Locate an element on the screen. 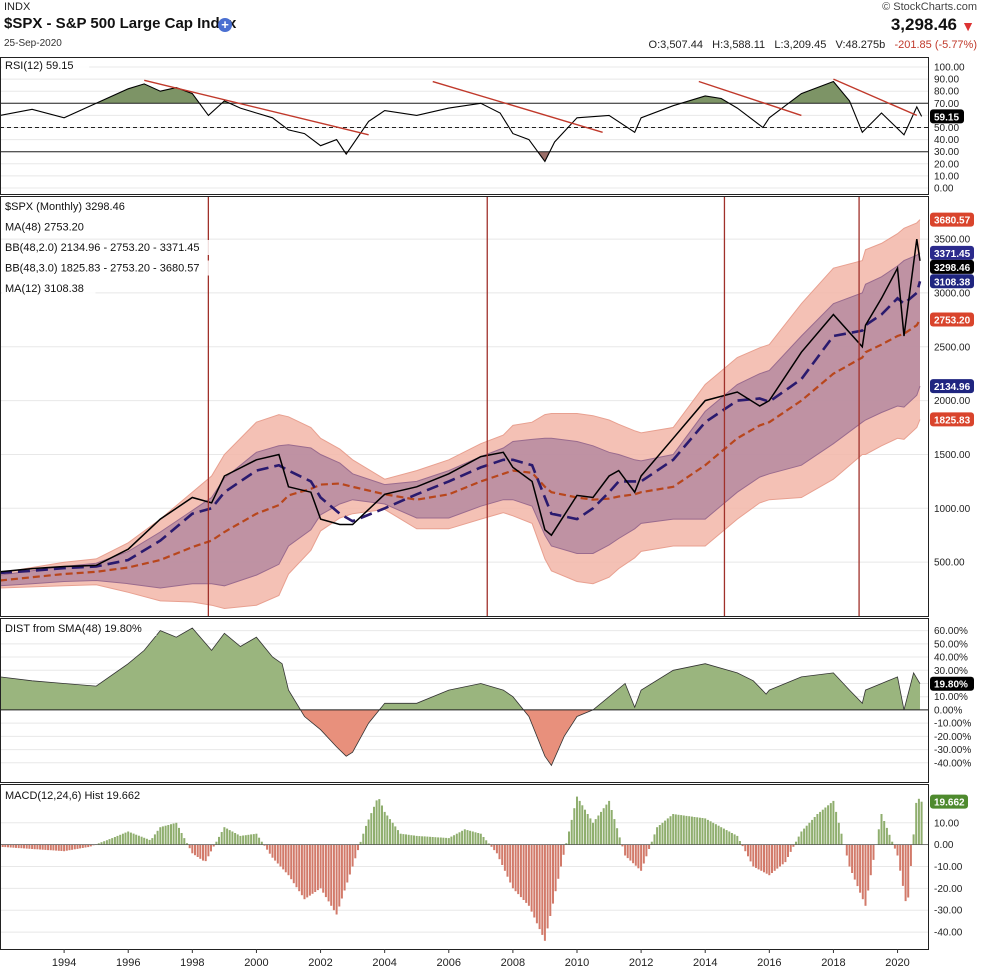 The height and width of the screenshot is (975, 981). price-tag-3: 3108.38 is located at coordinates (952, 281).